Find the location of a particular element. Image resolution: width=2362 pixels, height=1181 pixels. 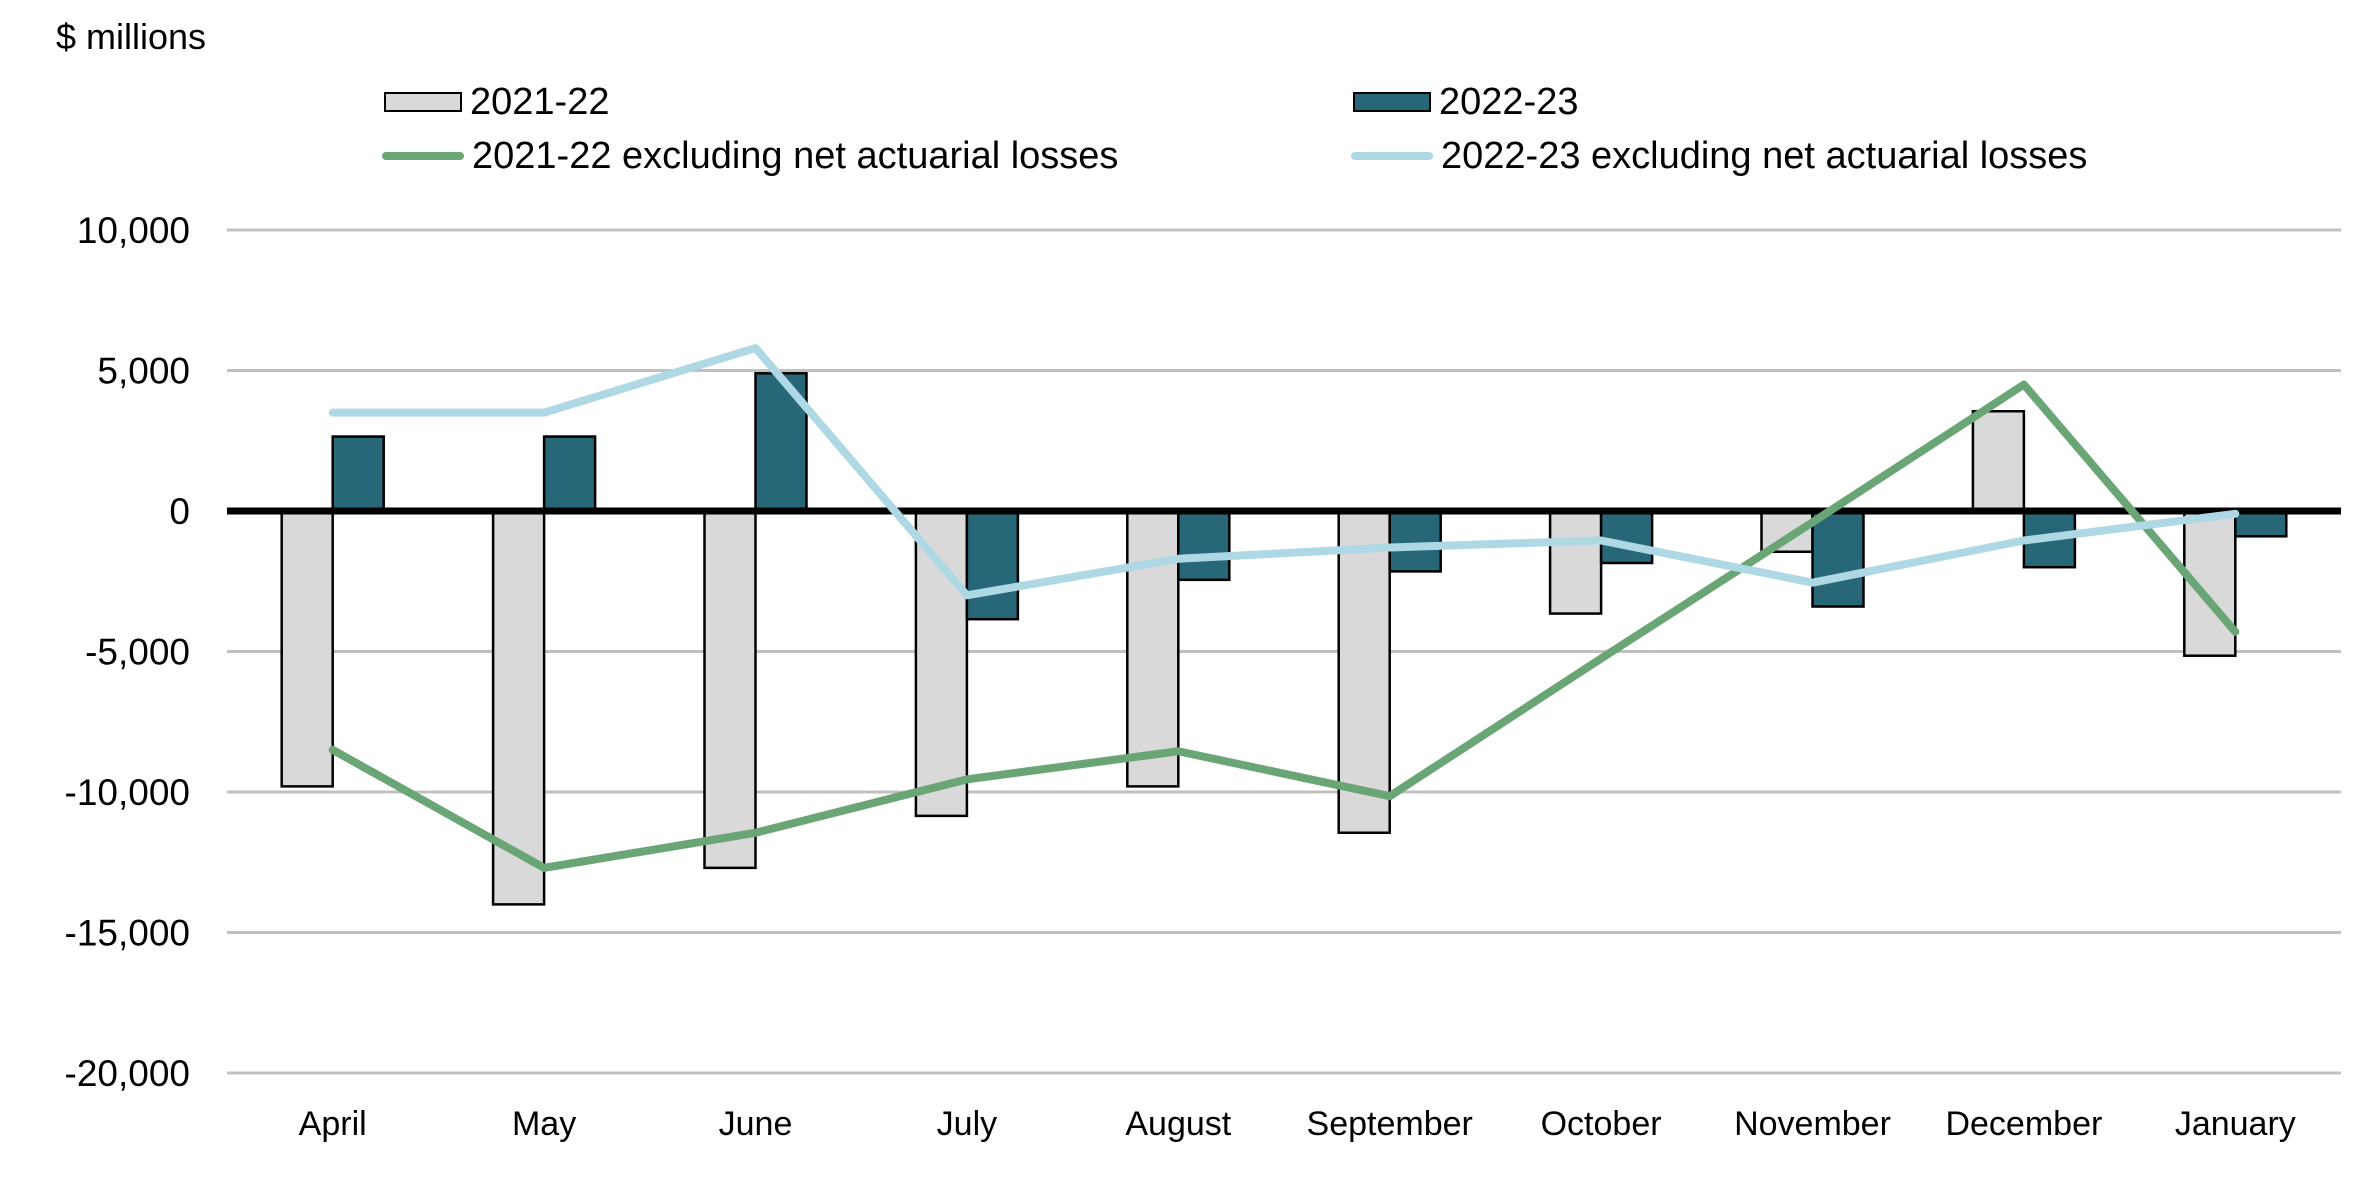

bar-2022-23-january is located at coordinates (2261, 523).